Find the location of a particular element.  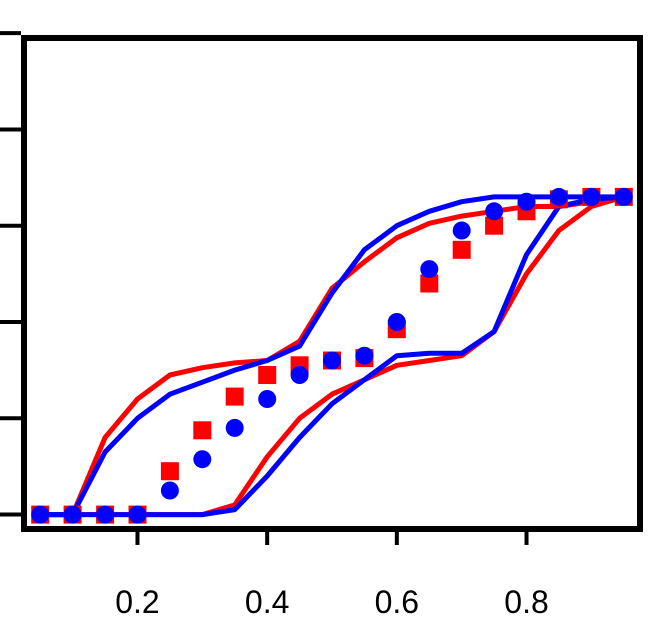

x-tick-label: 0.8 is located at coordinates (526, 602).